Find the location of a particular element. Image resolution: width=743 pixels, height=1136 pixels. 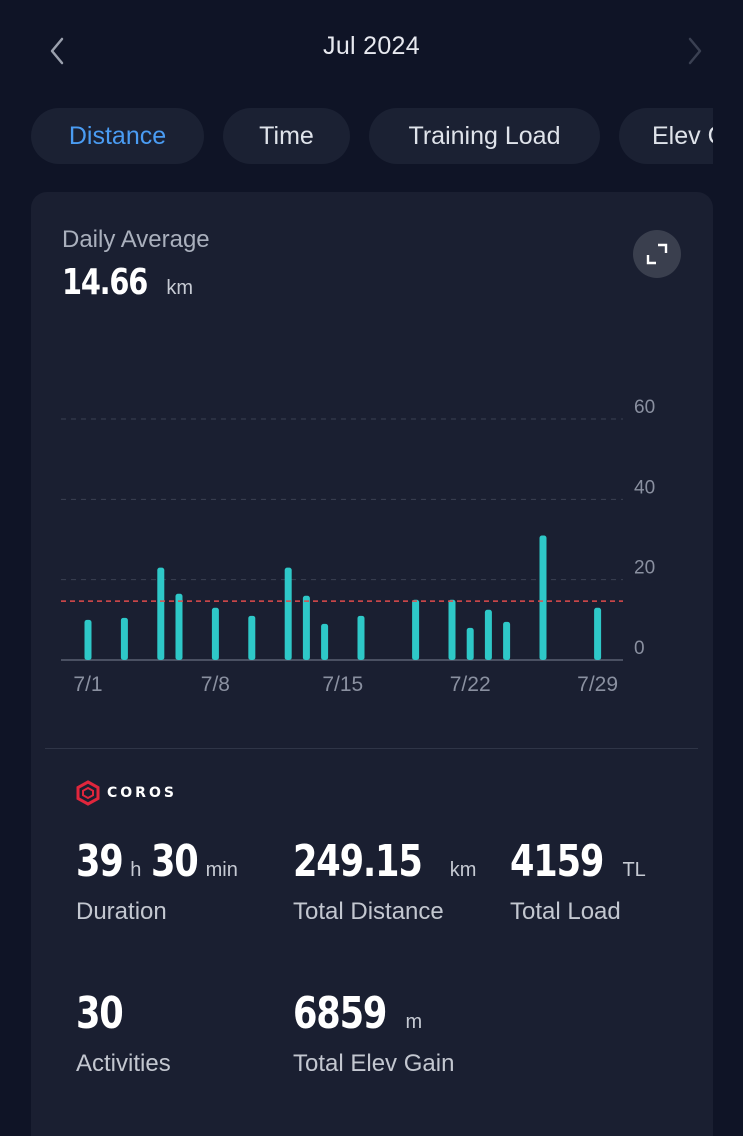

total-load-value: 4159 is located at coordinates (557, 861).